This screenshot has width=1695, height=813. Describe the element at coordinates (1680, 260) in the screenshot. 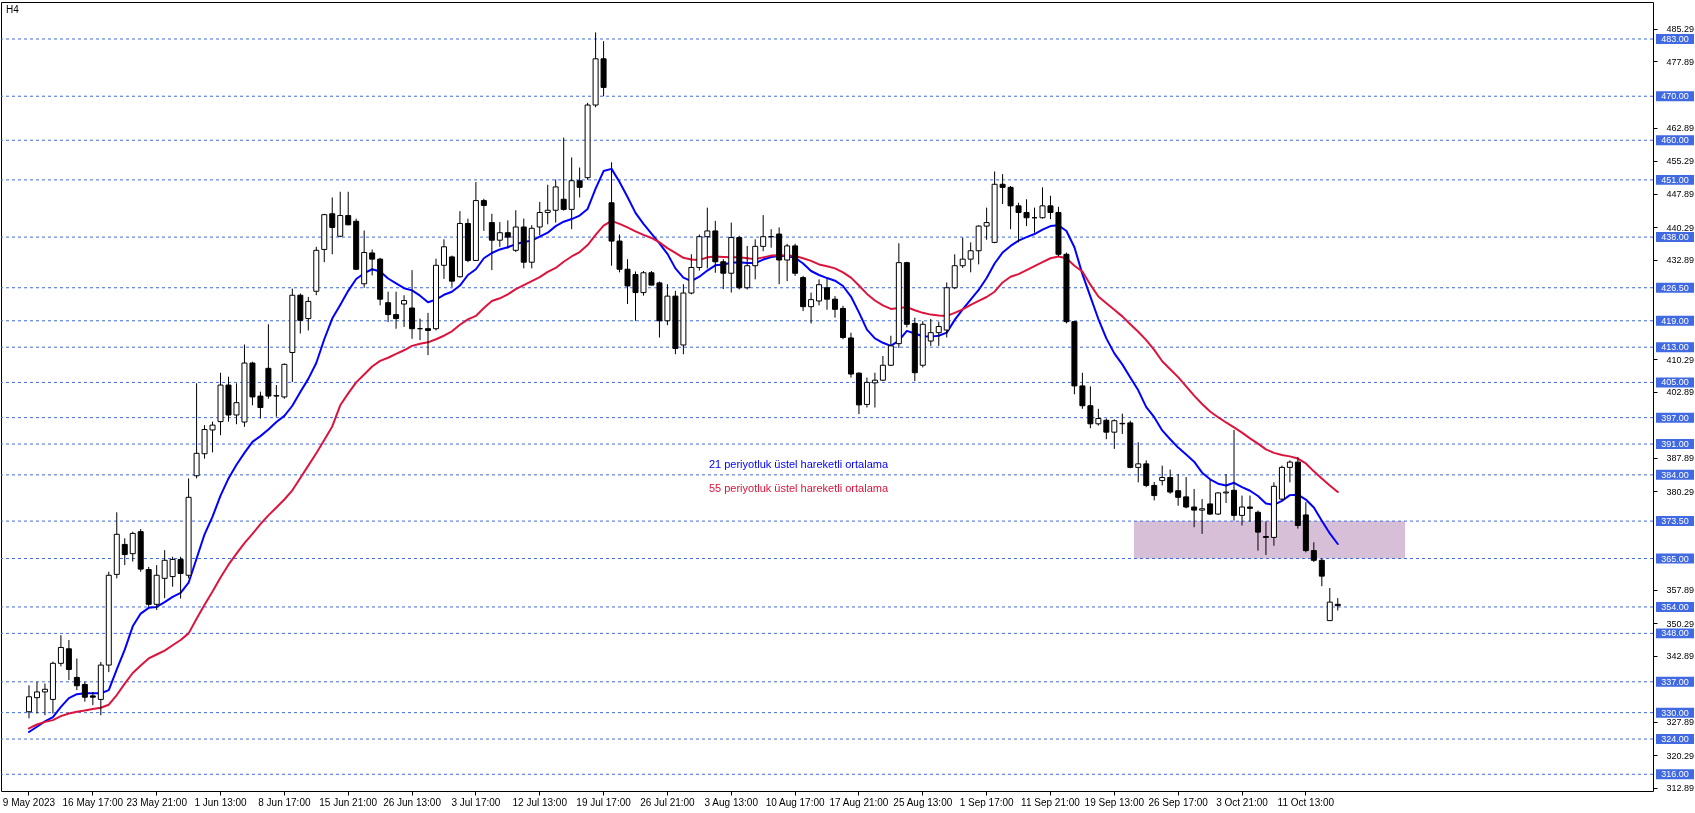

I see `y-tick-label: 432.89` at that location.